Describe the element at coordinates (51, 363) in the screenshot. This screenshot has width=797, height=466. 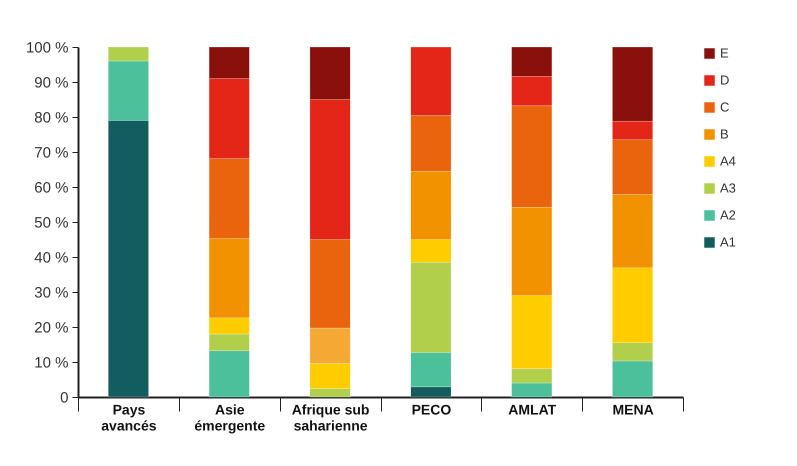
I see `y-tick-label: 10 %` at that location.